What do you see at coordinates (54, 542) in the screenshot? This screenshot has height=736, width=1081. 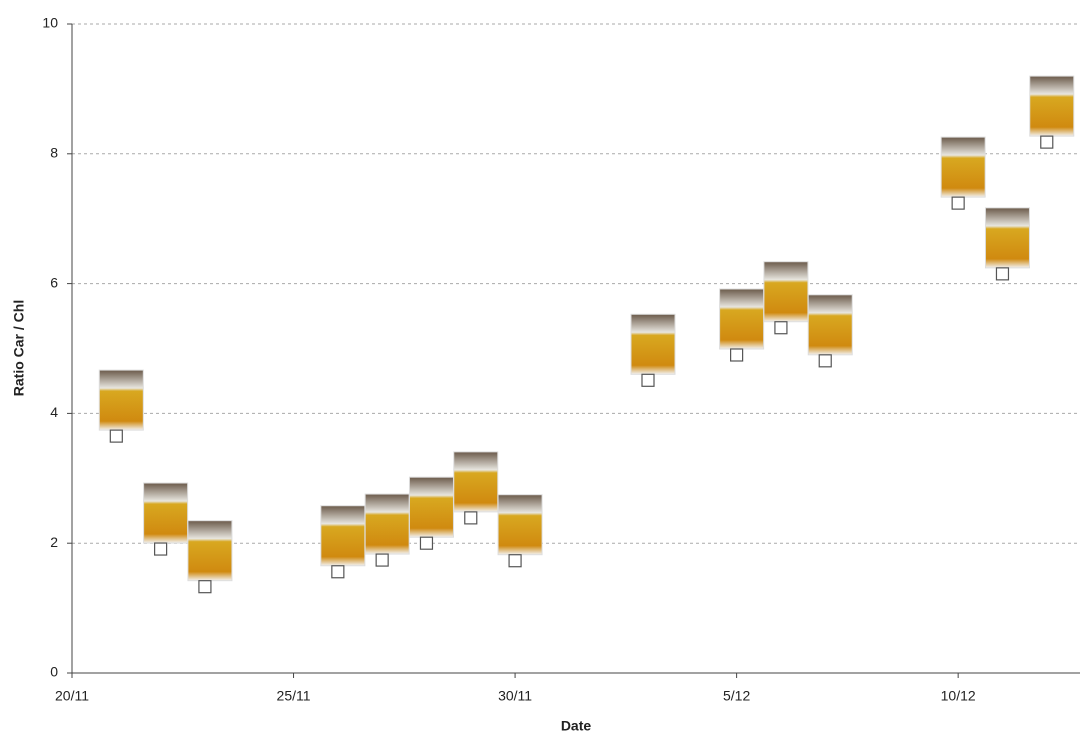 I see `y-tick-label: 2` at bounding box center [54, 542].